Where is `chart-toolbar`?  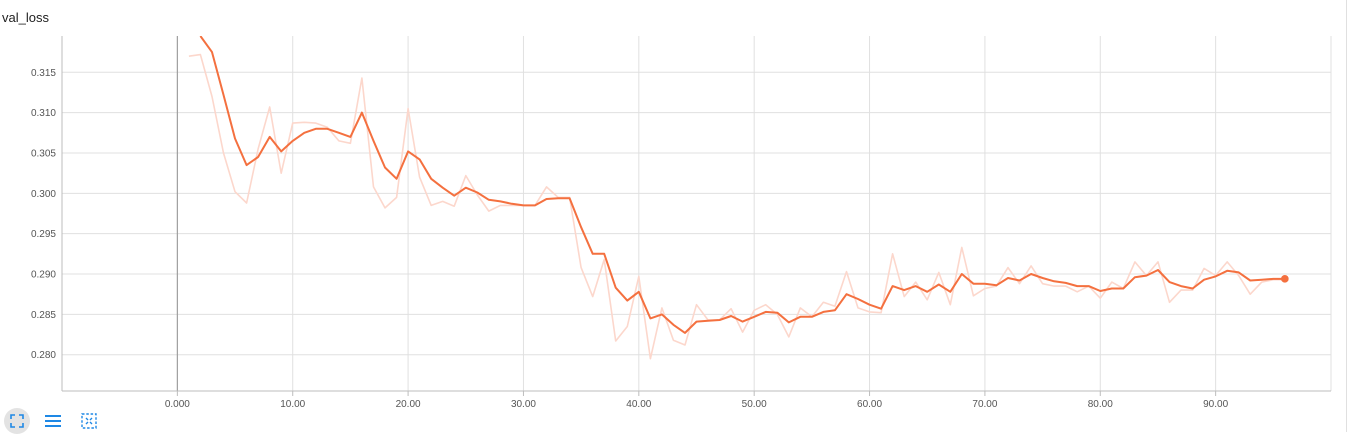
chart-toolbar is located at coordinates (53, 421).